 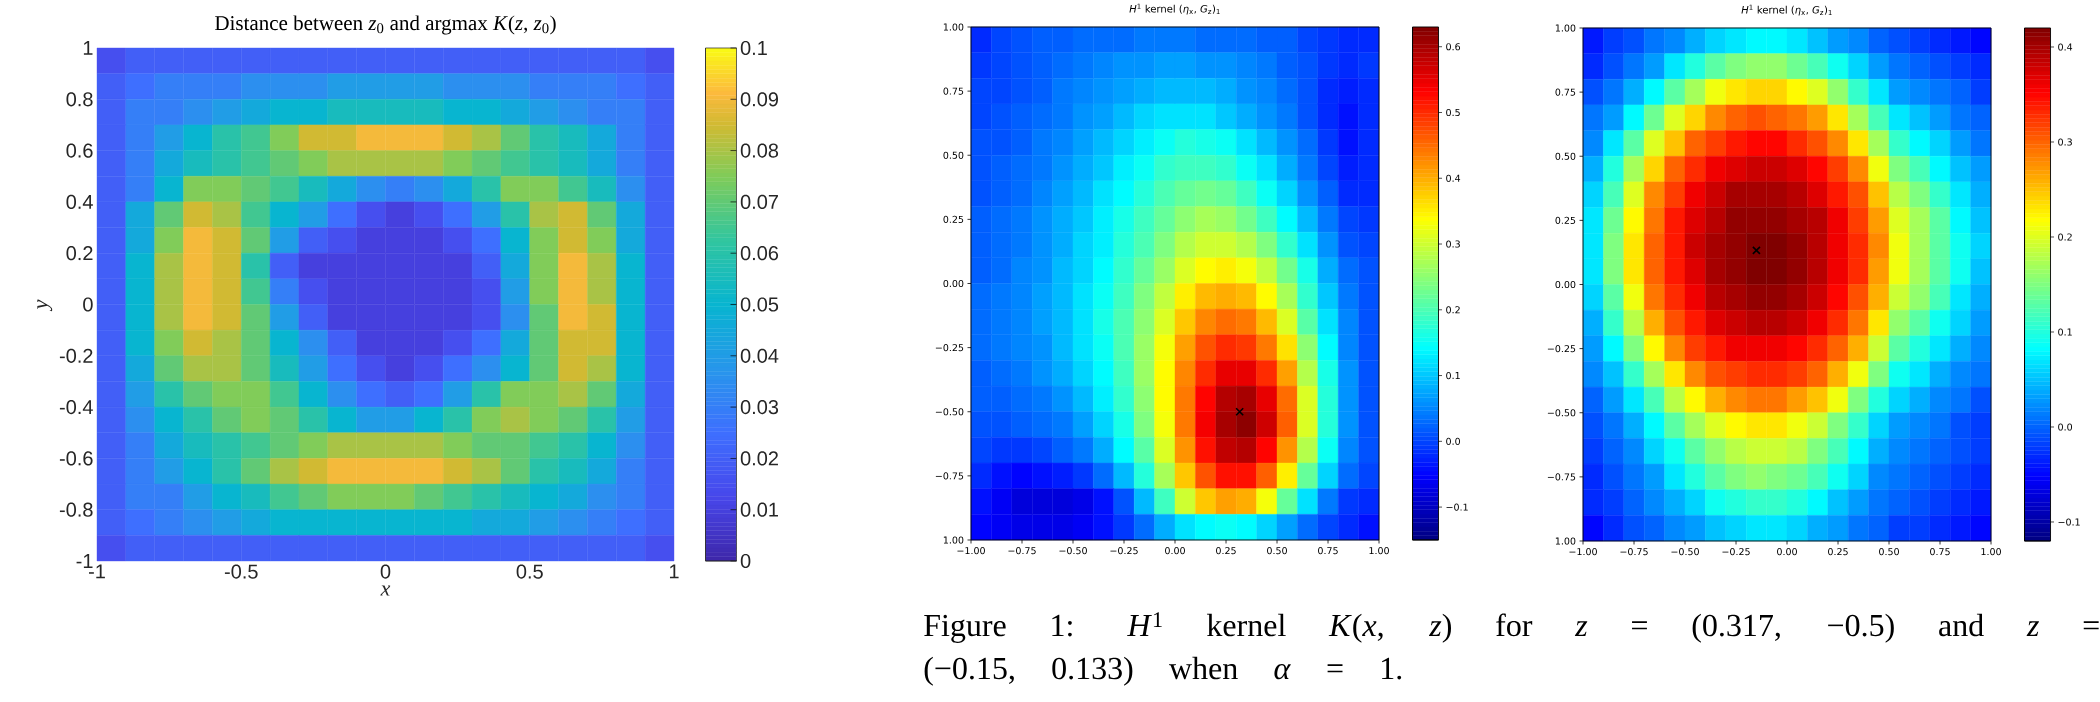 I want to click on x-tick-label: 1, so click(x=674, y=571).